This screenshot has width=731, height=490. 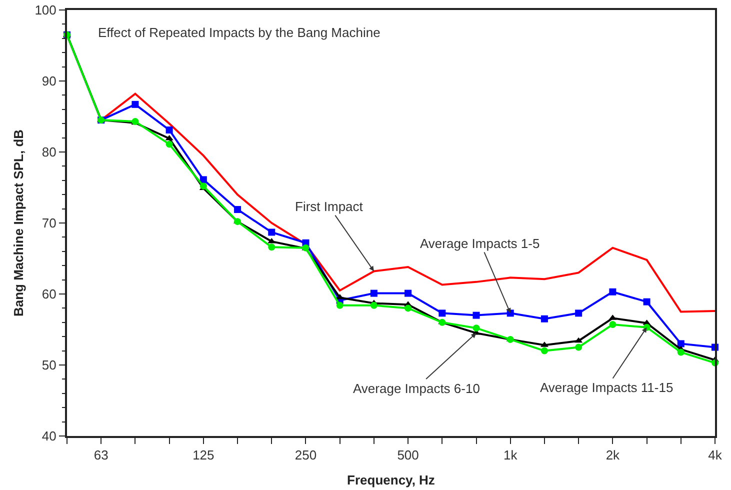 What do you see at coordinates (49, 152) in the screenshot?
I see `y-tick-label: 80` at bounding box center [49, 152].